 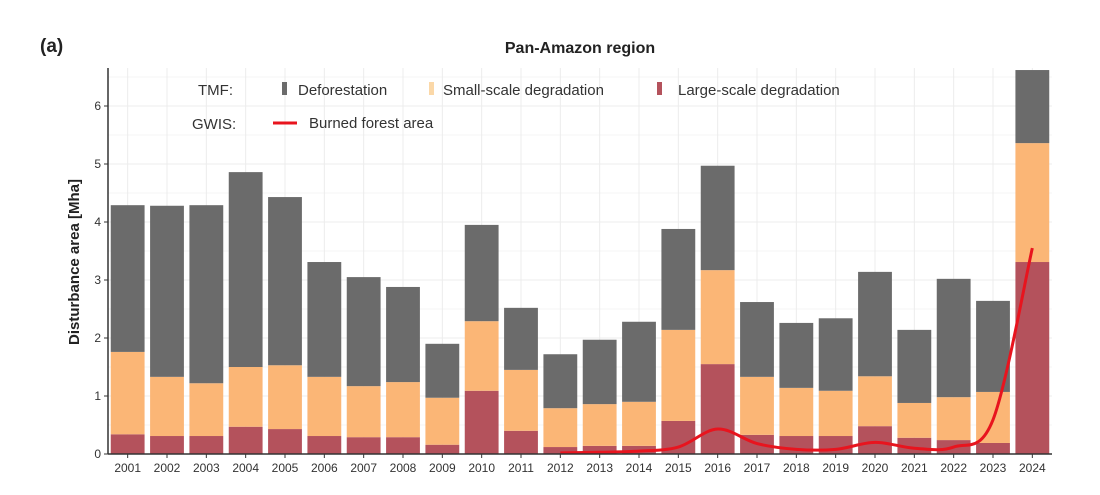 What do you see at coordinates (1032, 203) in the screenshot?
I see `bar-small-scale-degradation-2024` at bounding box center [1032, 203].